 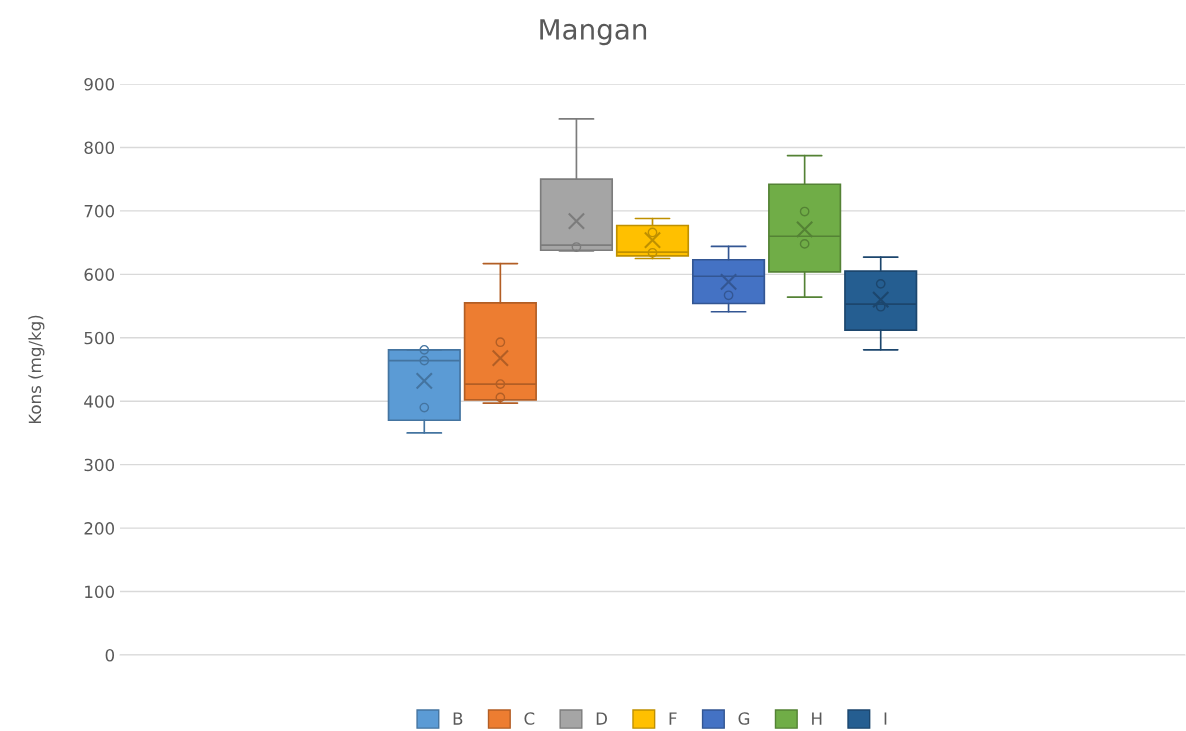 What do you see at coordinates (36, 369) in the screenshot?
I see `y-axis-title: Kons (mg/kg)` at bounding box center [36, 369].